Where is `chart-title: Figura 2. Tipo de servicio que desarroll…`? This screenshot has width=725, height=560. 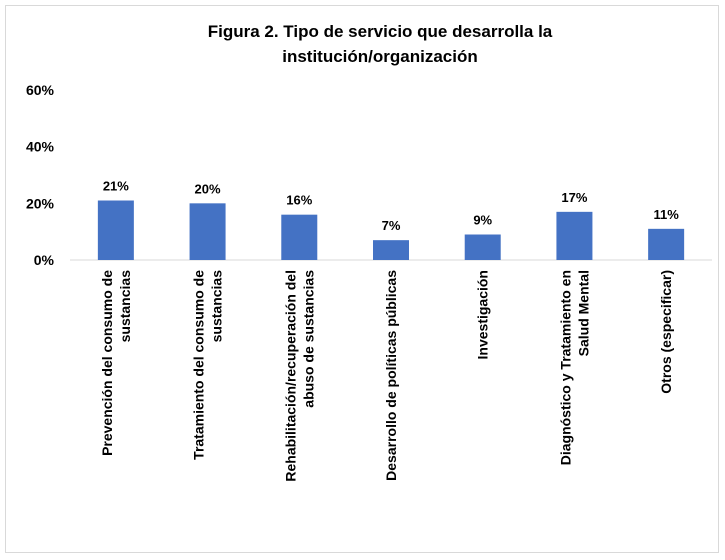
chart-title: Figura 2. Tipo de servicio que desarroll… is located at coordinates (380, 44).